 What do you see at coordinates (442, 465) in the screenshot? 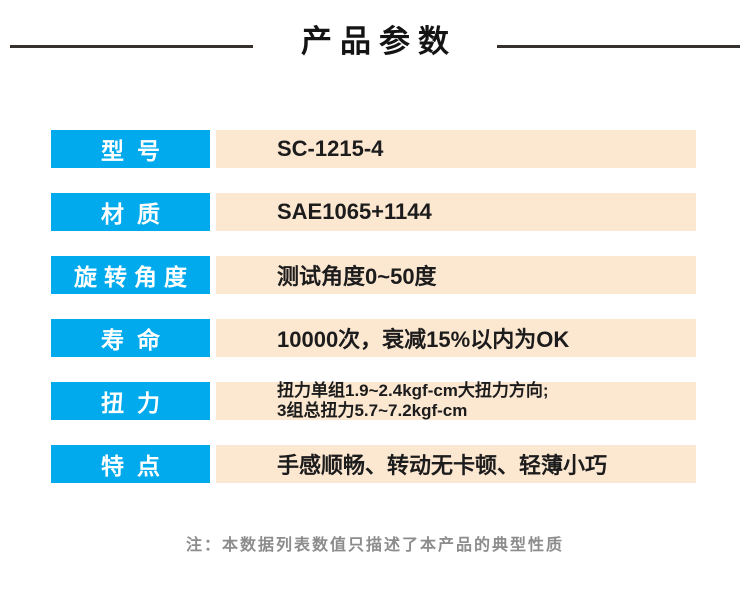
I see `row-value-text: 手感顺畅、转动无卡顿、轻薄小巧` at bounding box center [442, 465].